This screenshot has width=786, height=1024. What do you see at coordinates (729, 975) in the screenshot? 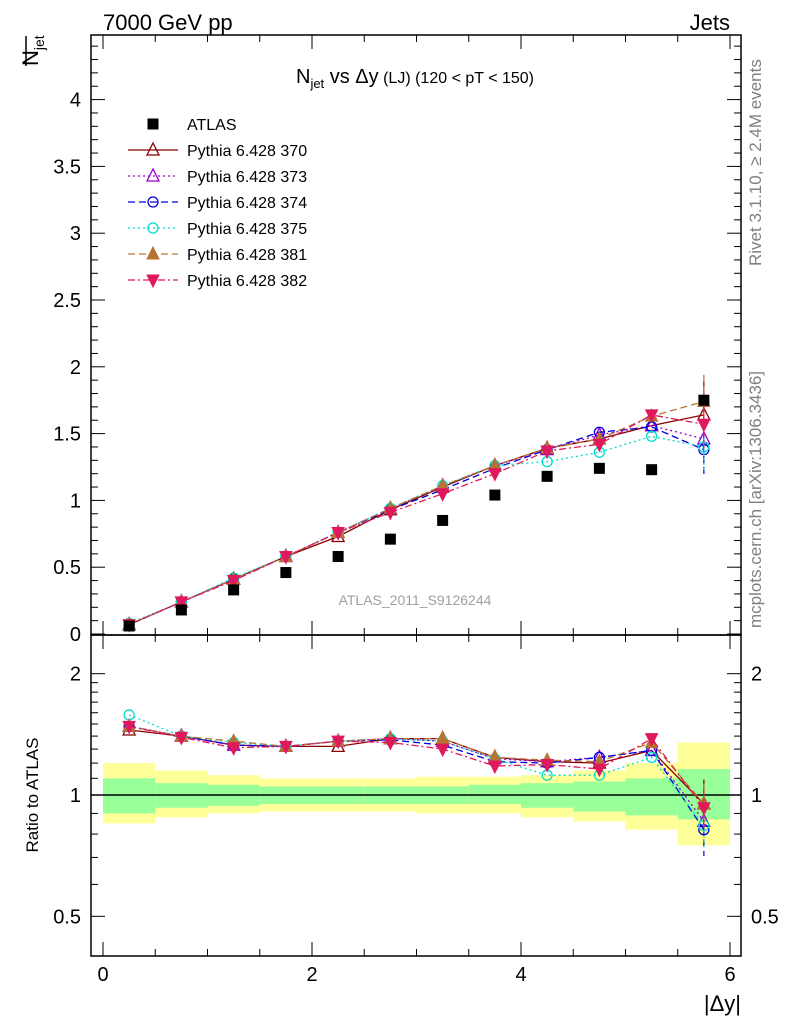
I see `ratio-xtick-label: 6` at bounding box center [729, 975].